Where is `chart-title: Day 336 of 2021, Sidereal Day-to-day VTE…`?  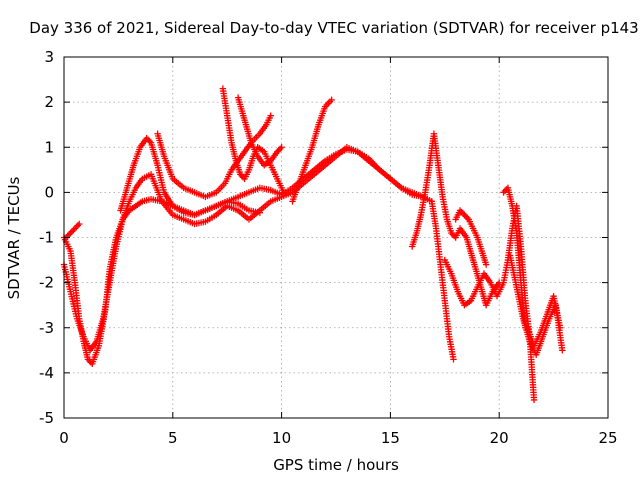 chart-title: Day 336 of 2021, Sidereal Day-to-day VTE… is located at coordinates (333, 28).